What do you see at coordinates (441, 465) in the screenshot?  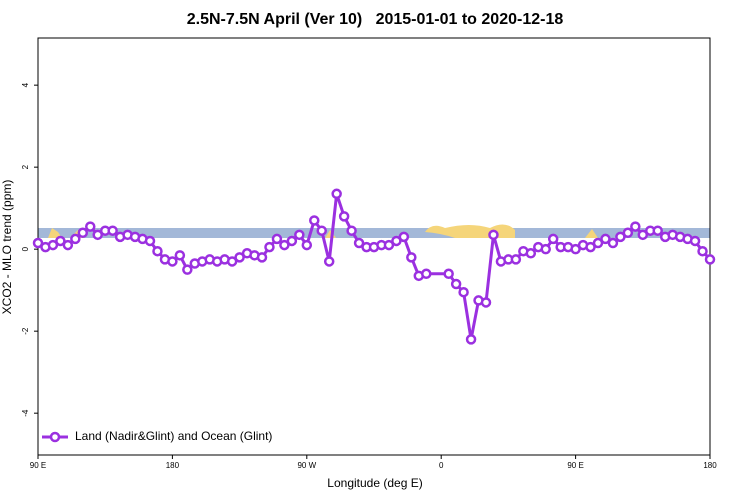 I see `x-tick-label: 0` at bounding box center [441, 465].